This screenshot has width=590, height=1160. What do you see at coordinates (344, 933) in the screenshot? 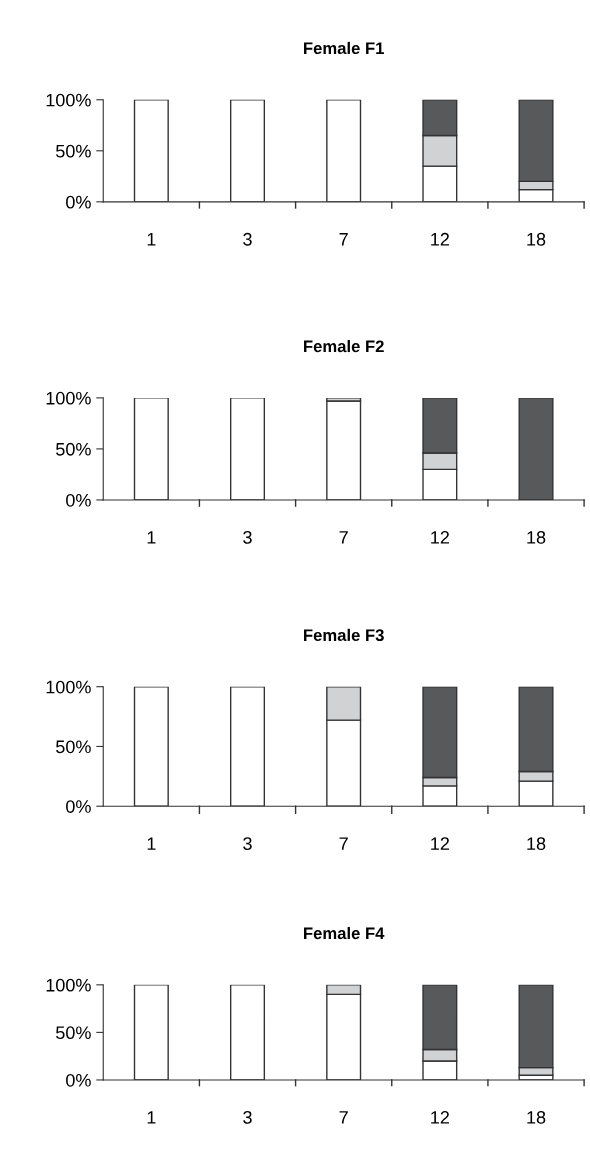
I see `chart-title: Female F4` at bounding box center [344, 933].